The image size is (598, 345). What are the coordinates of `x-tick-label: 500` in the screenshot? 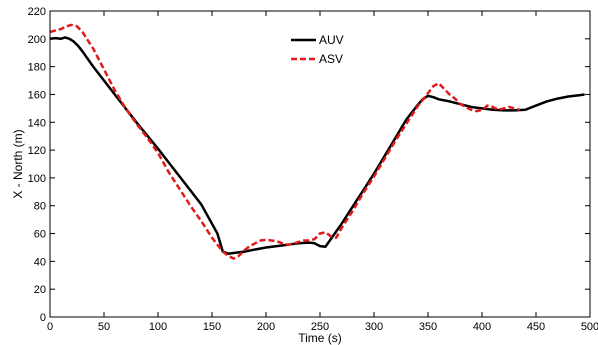 It's located at (589, 327).